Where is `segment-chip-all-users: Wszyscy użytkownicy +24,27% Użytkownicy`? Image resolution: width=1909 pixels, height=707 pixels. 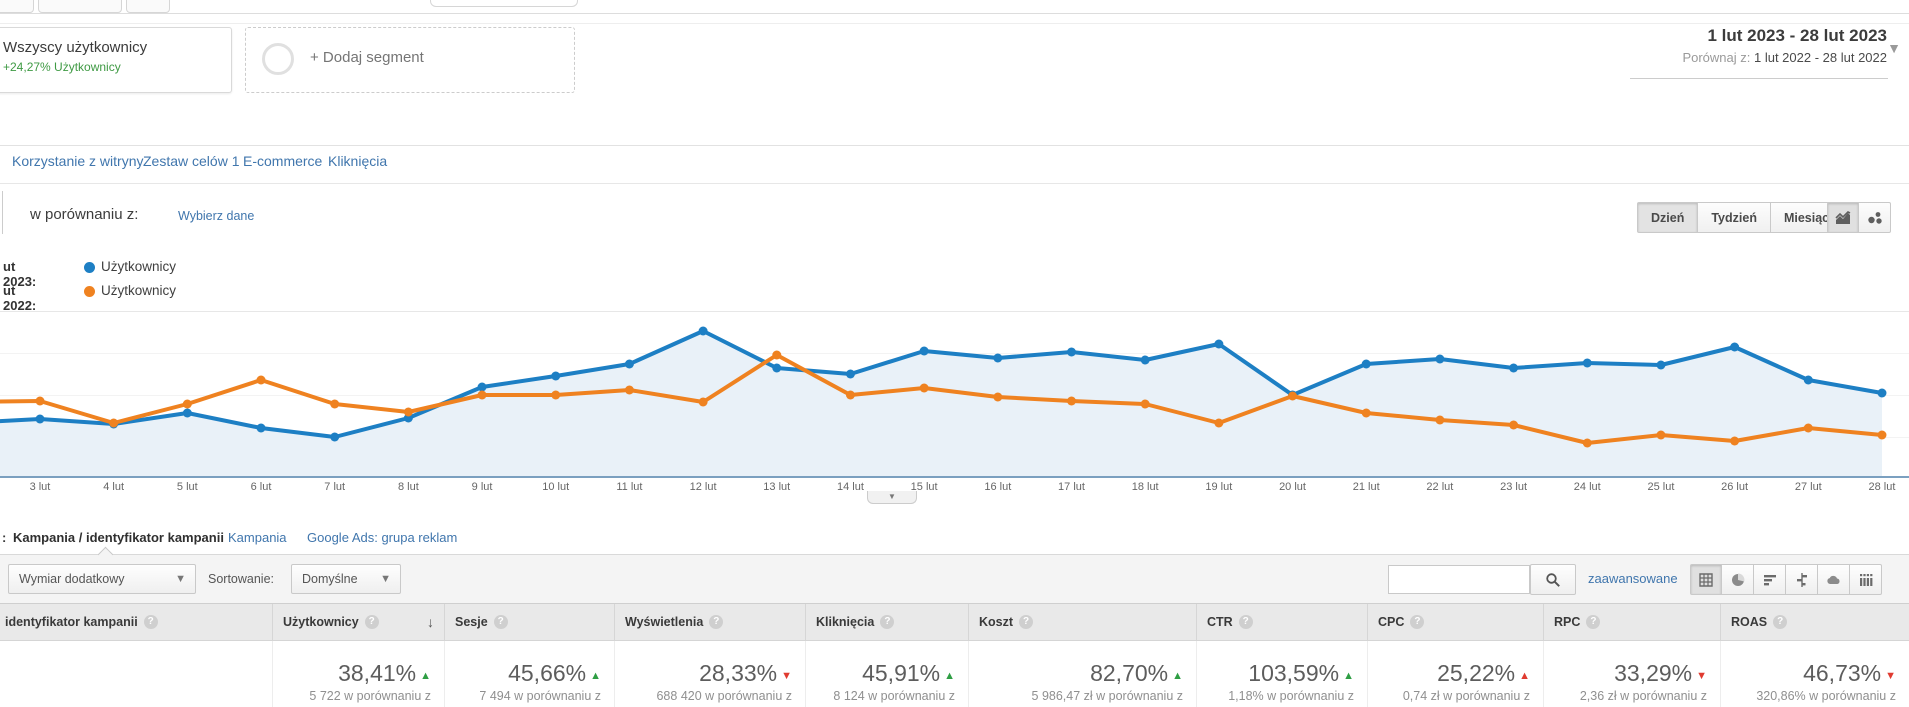
segment-chip-all-users: Wszyscy użytkownicy +24,27% Użytkownicy is located at coordinates (116, 60).